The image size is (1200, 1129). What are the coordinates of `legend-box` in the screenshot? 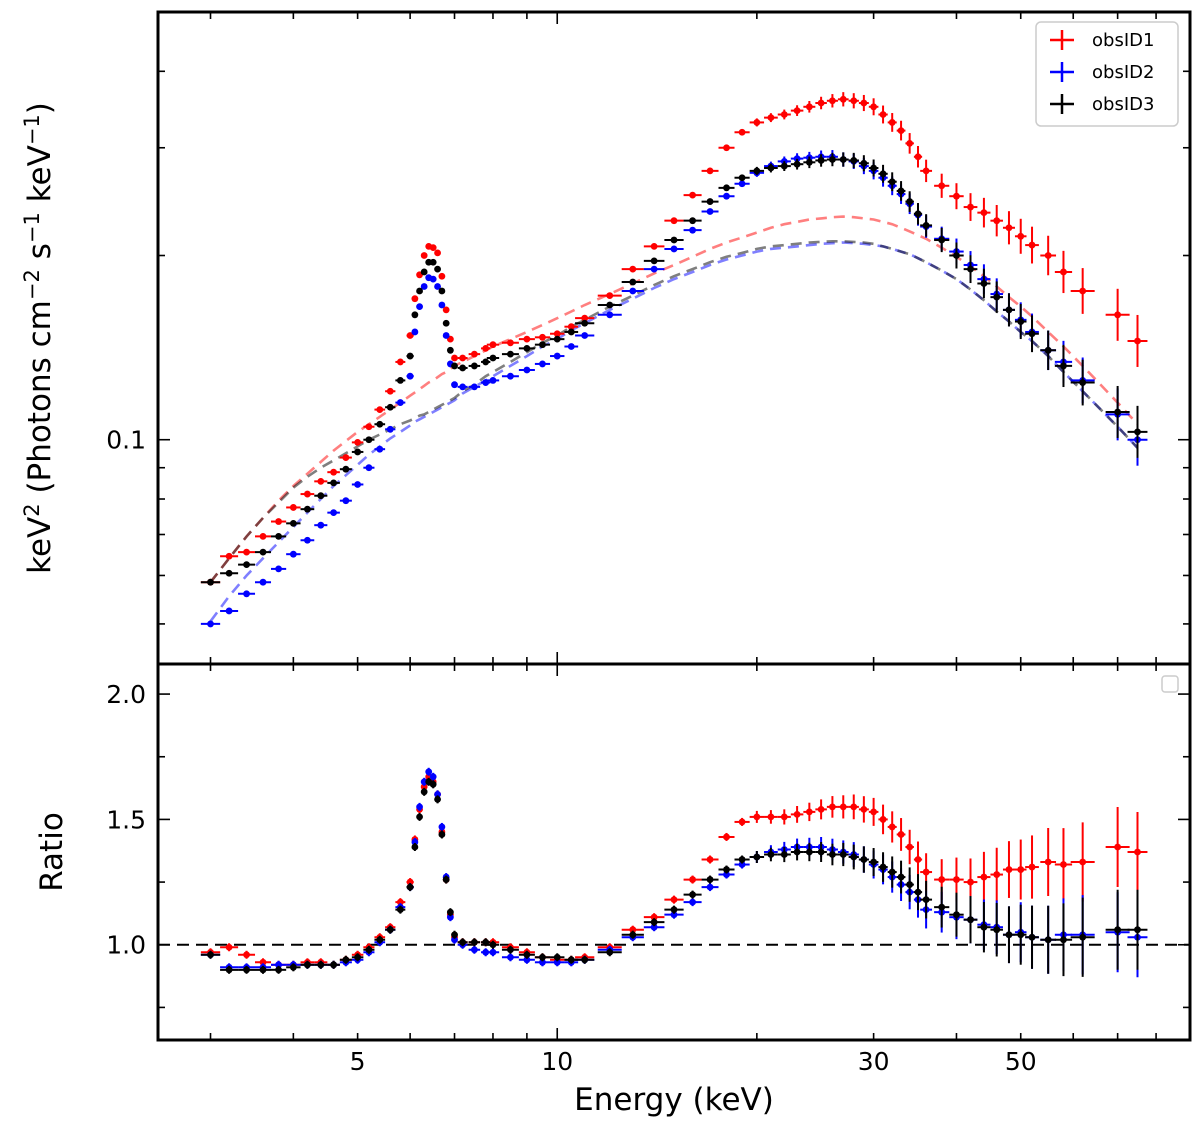 It's located at (1107, 74).